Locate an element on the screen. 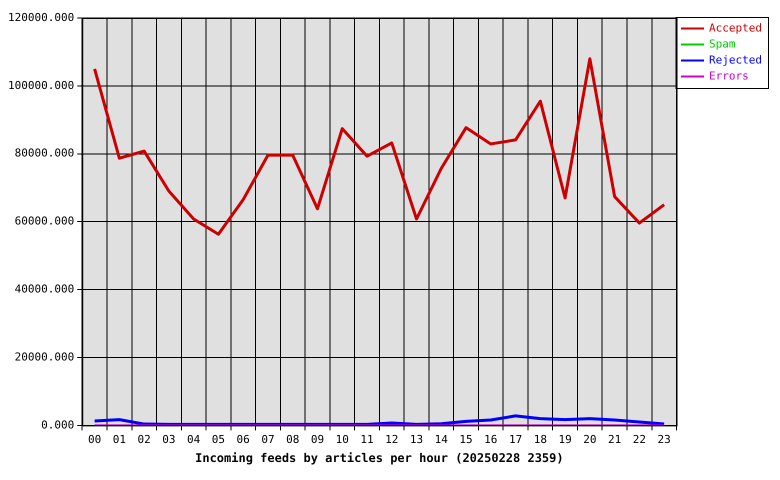 The image size is (780, 480). y-tick-label: 80000.000 is located at coordinates (44, 153).